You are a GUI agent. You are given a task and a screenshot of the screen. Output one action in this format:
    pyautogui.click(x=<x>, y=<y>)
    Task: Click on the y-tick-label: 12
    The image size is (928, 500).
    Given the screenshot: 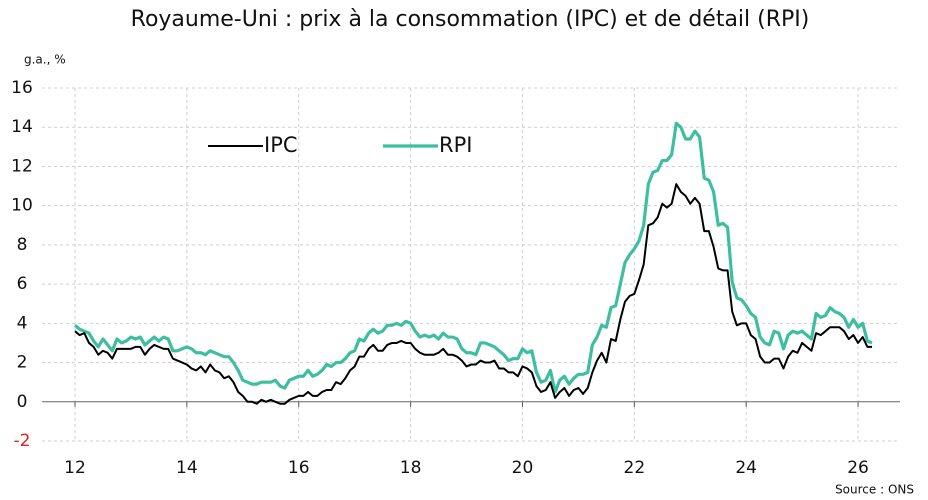 What is the action you would take?
    pyautogui.click(x=22, y=166)
    